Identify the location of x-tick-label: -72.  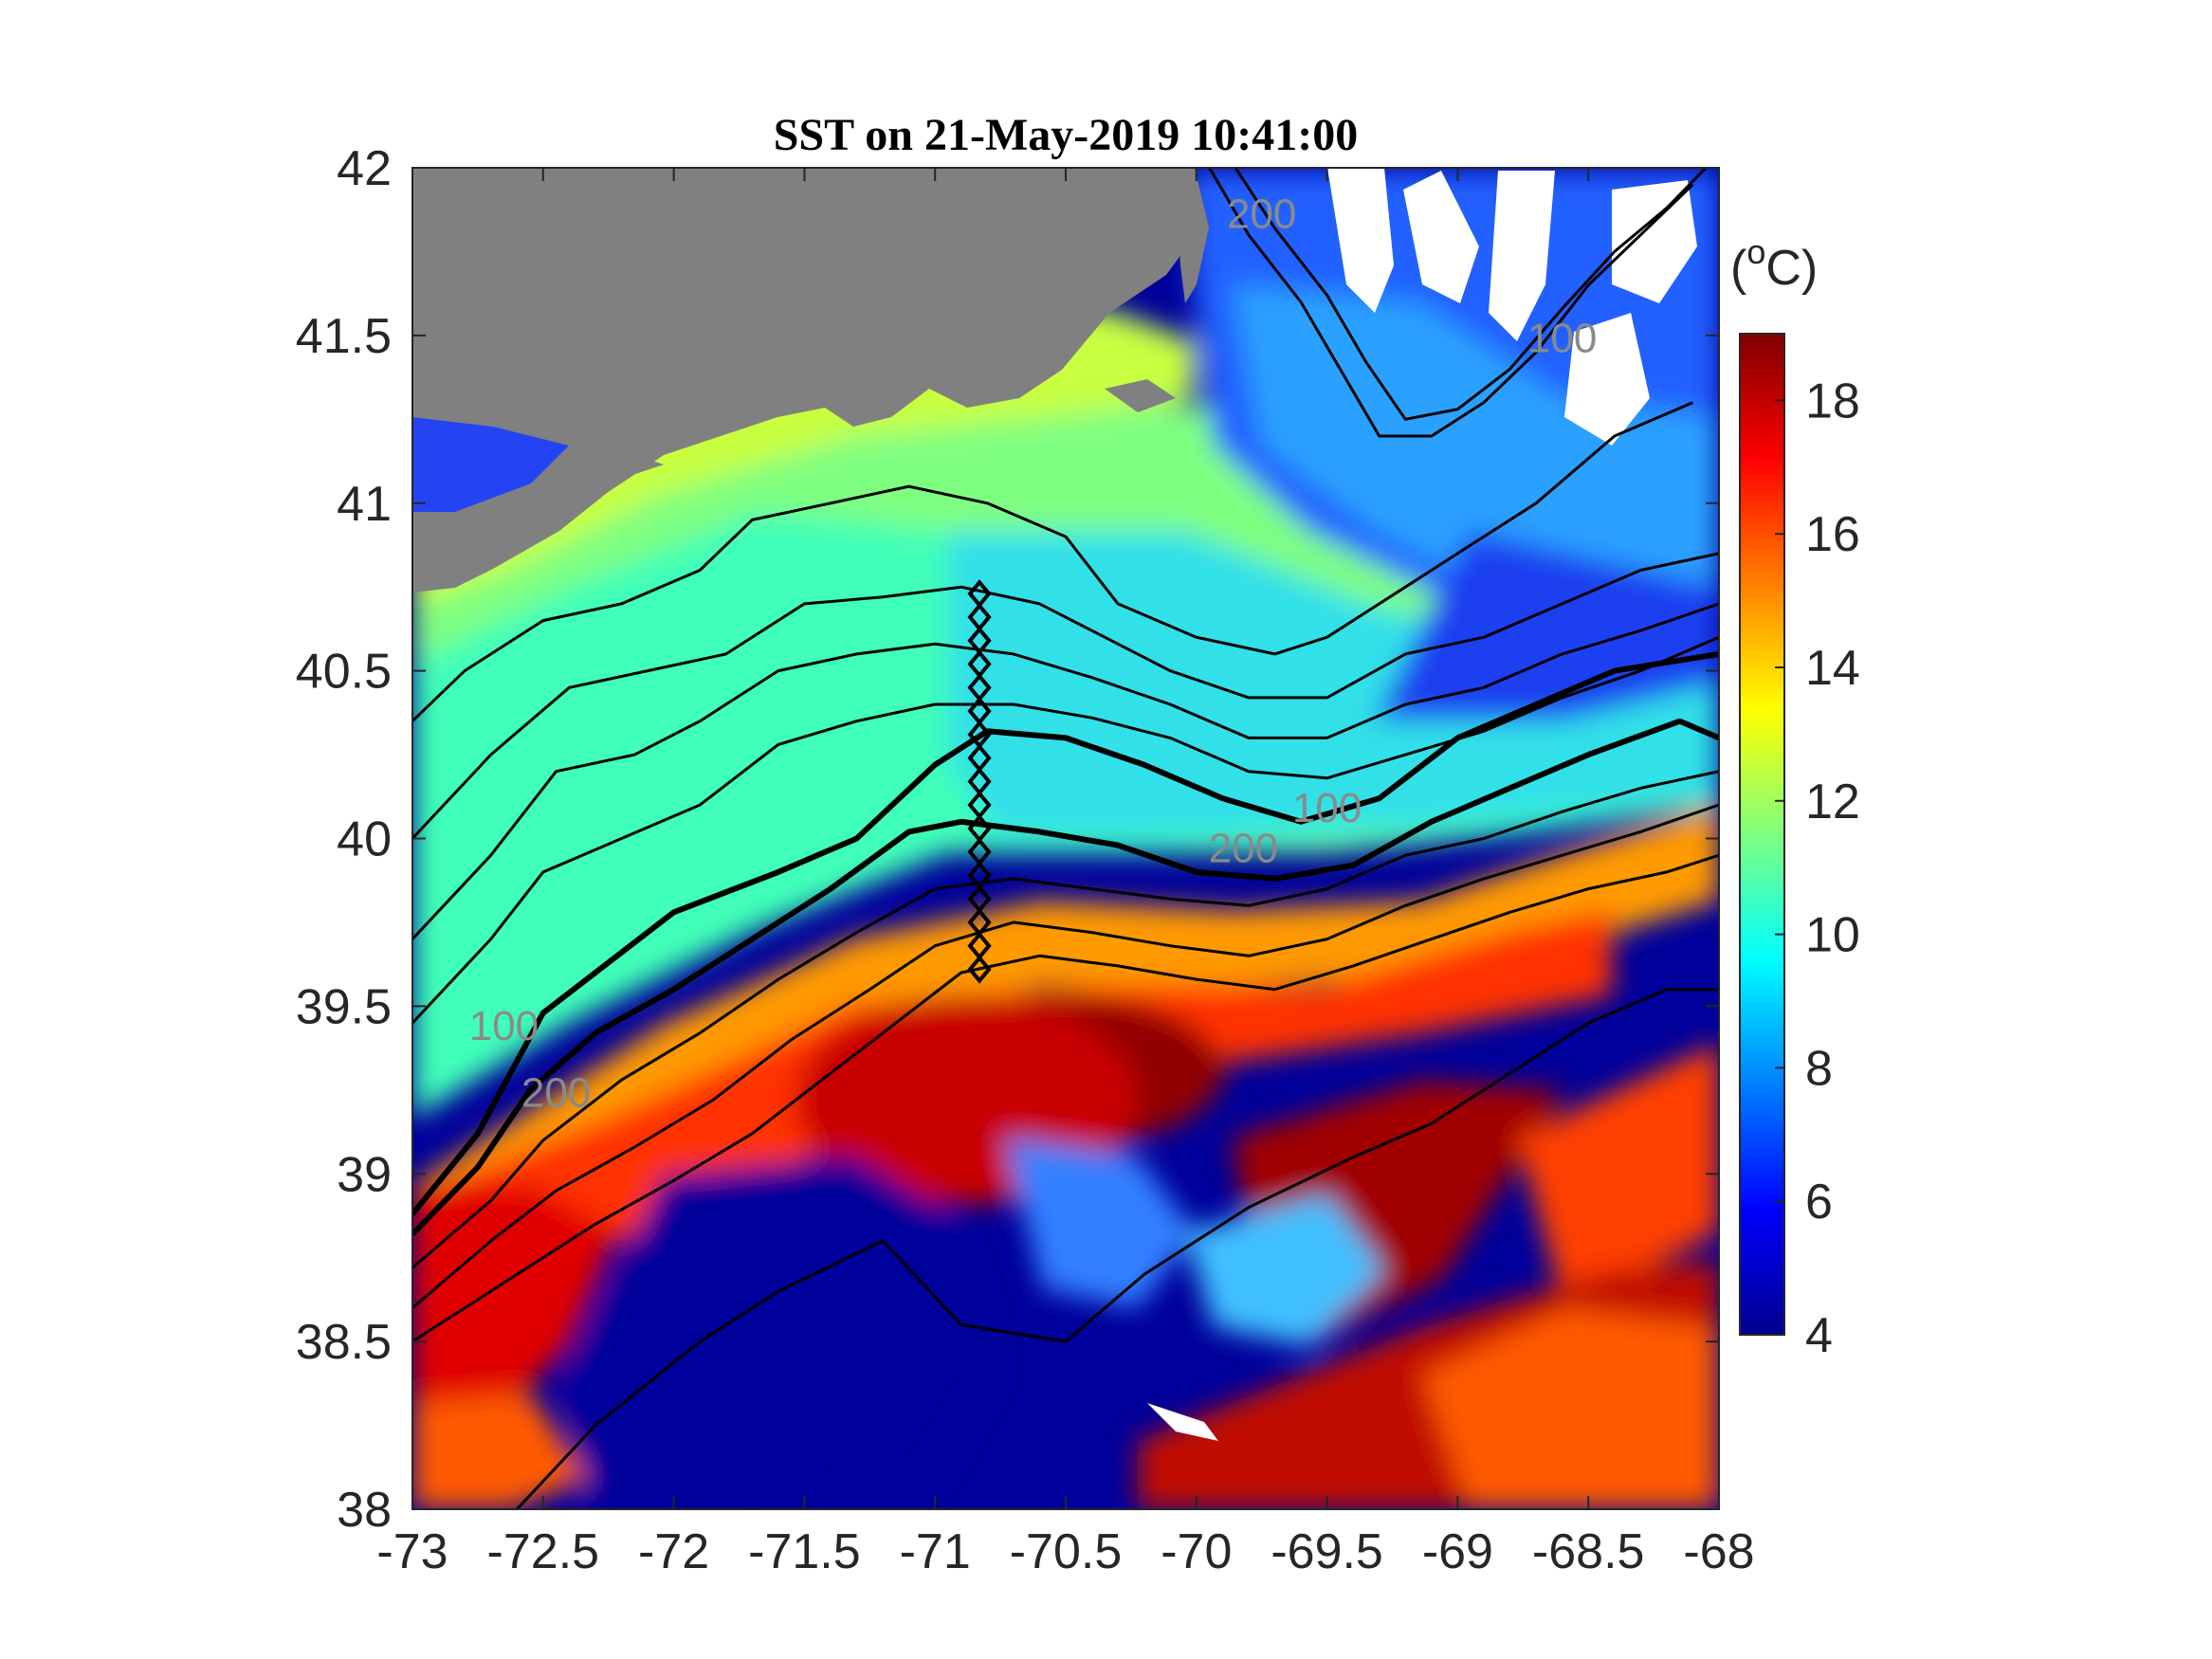
(673, 1551).